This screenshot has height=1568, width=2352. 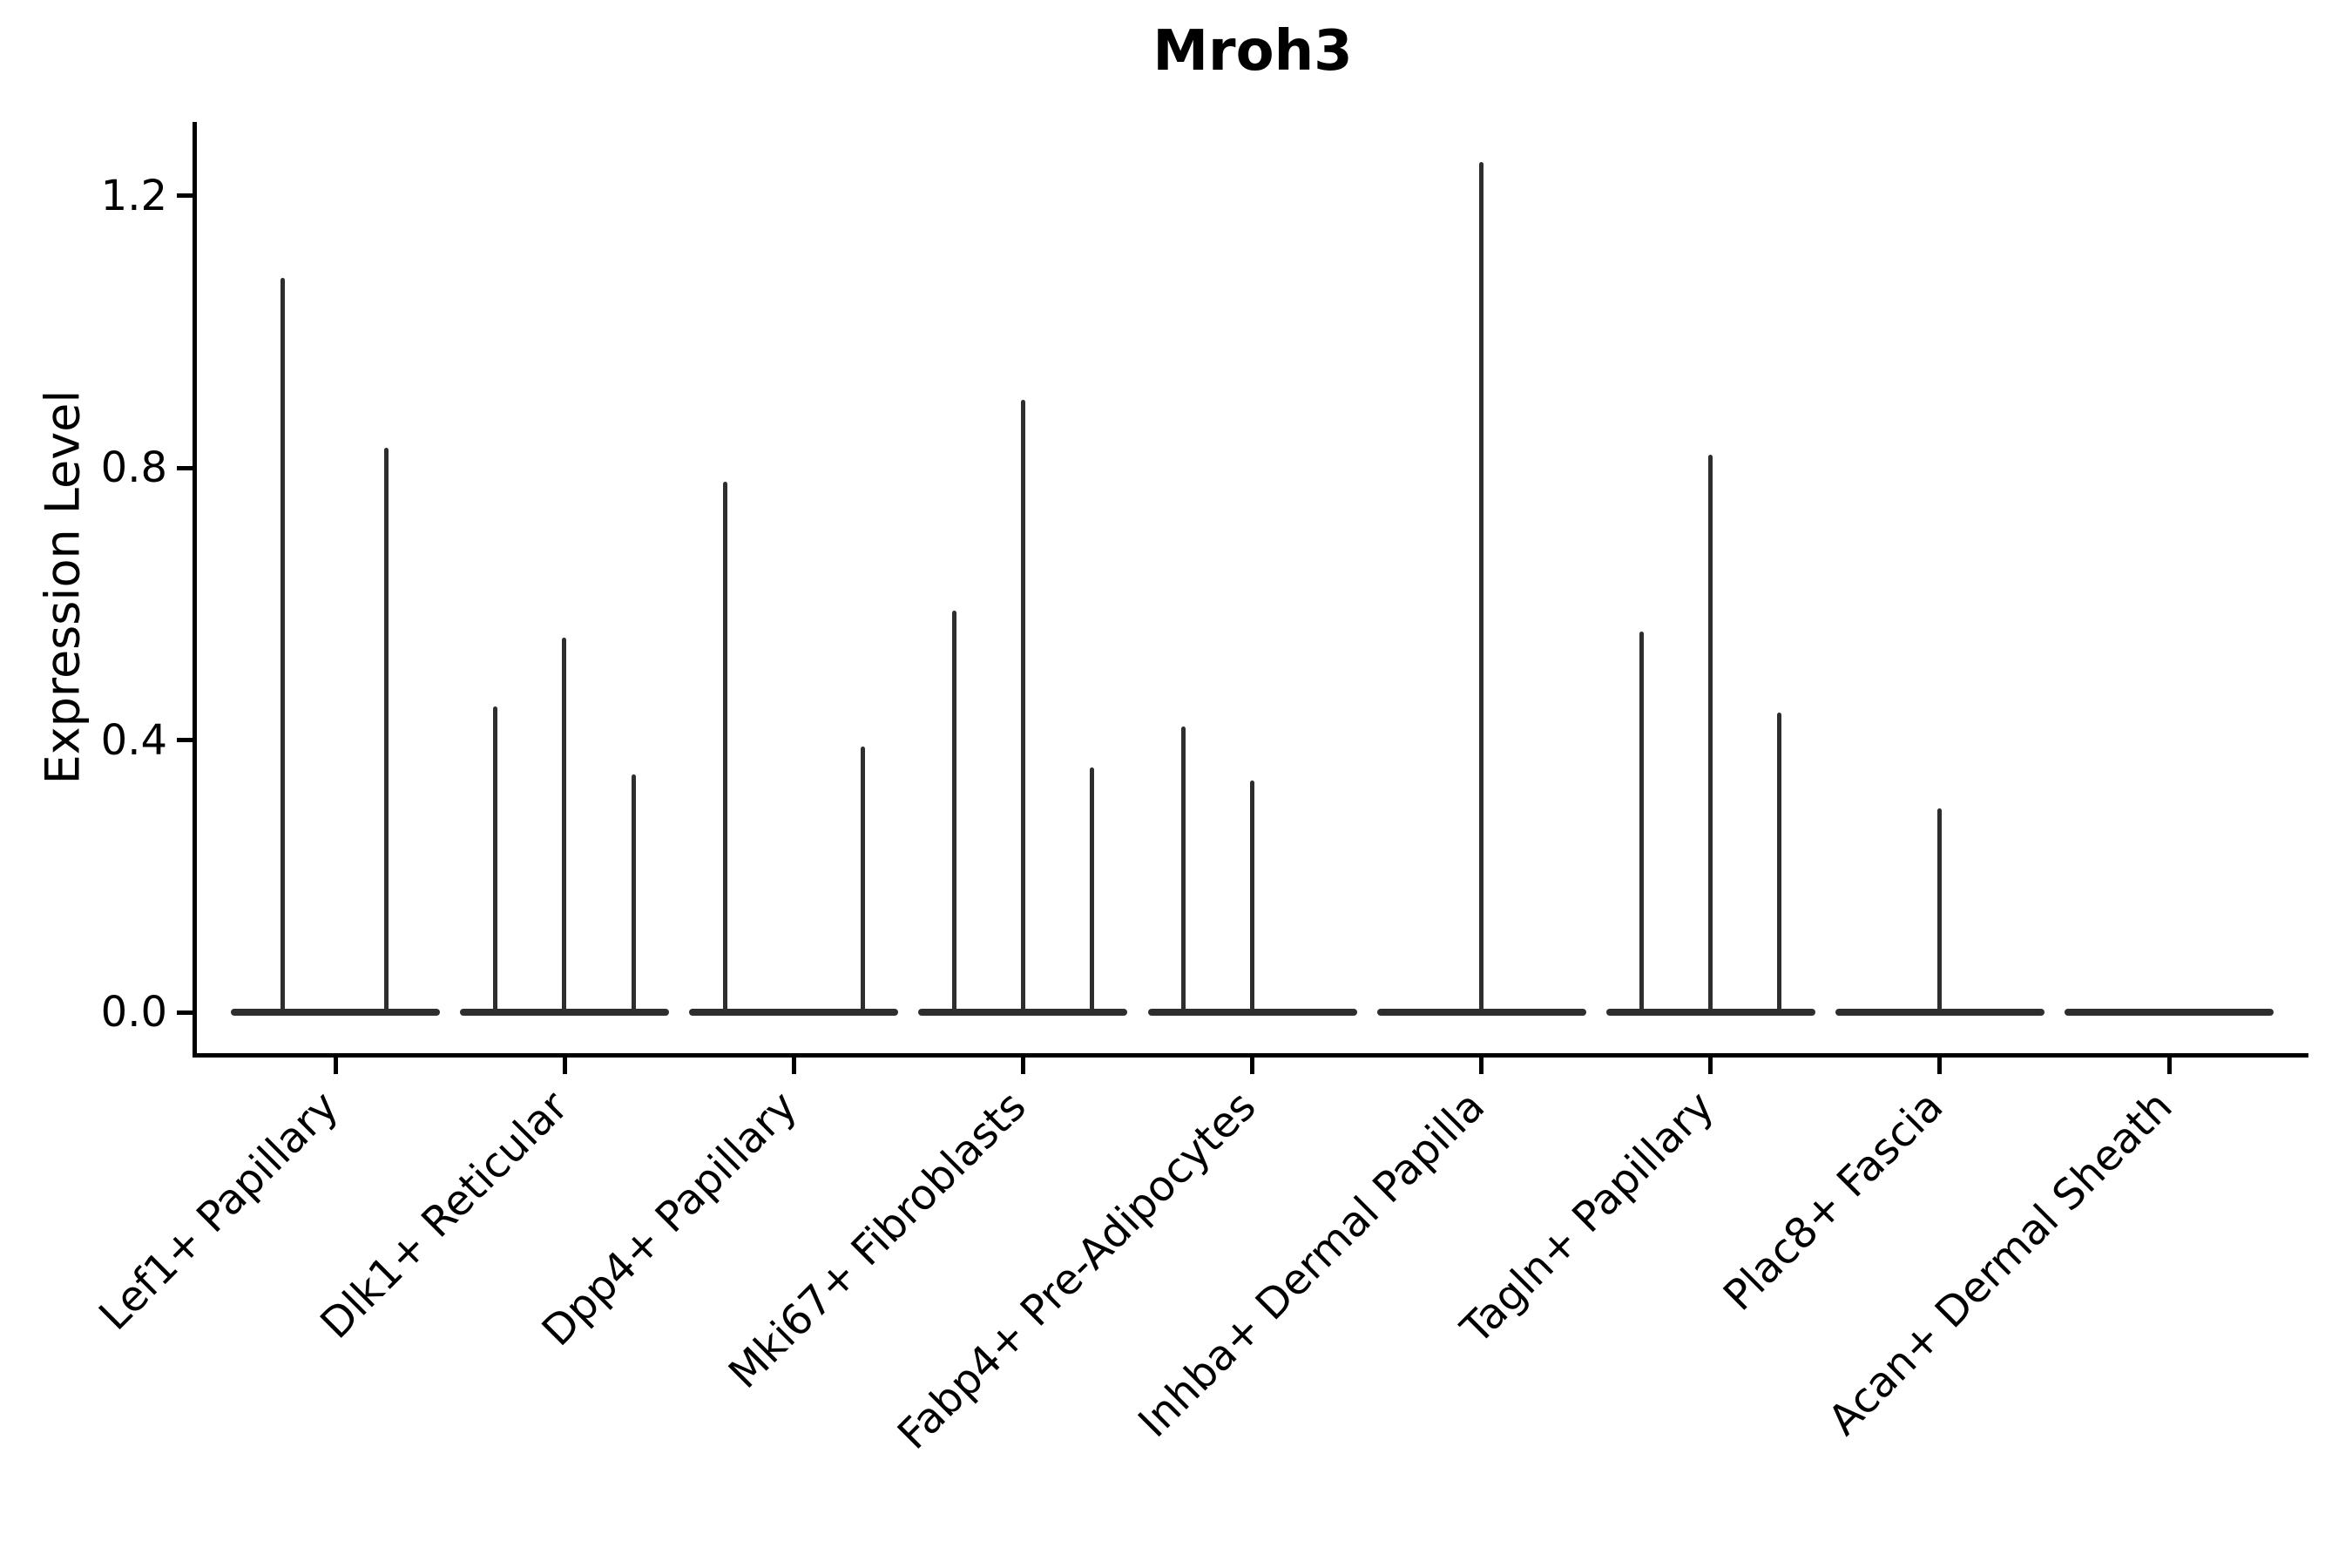 What do you see at coordinates (1252, 52) in the screenshot?
I see `chart-title: Mroh3` at bounding box center [1252, 52].